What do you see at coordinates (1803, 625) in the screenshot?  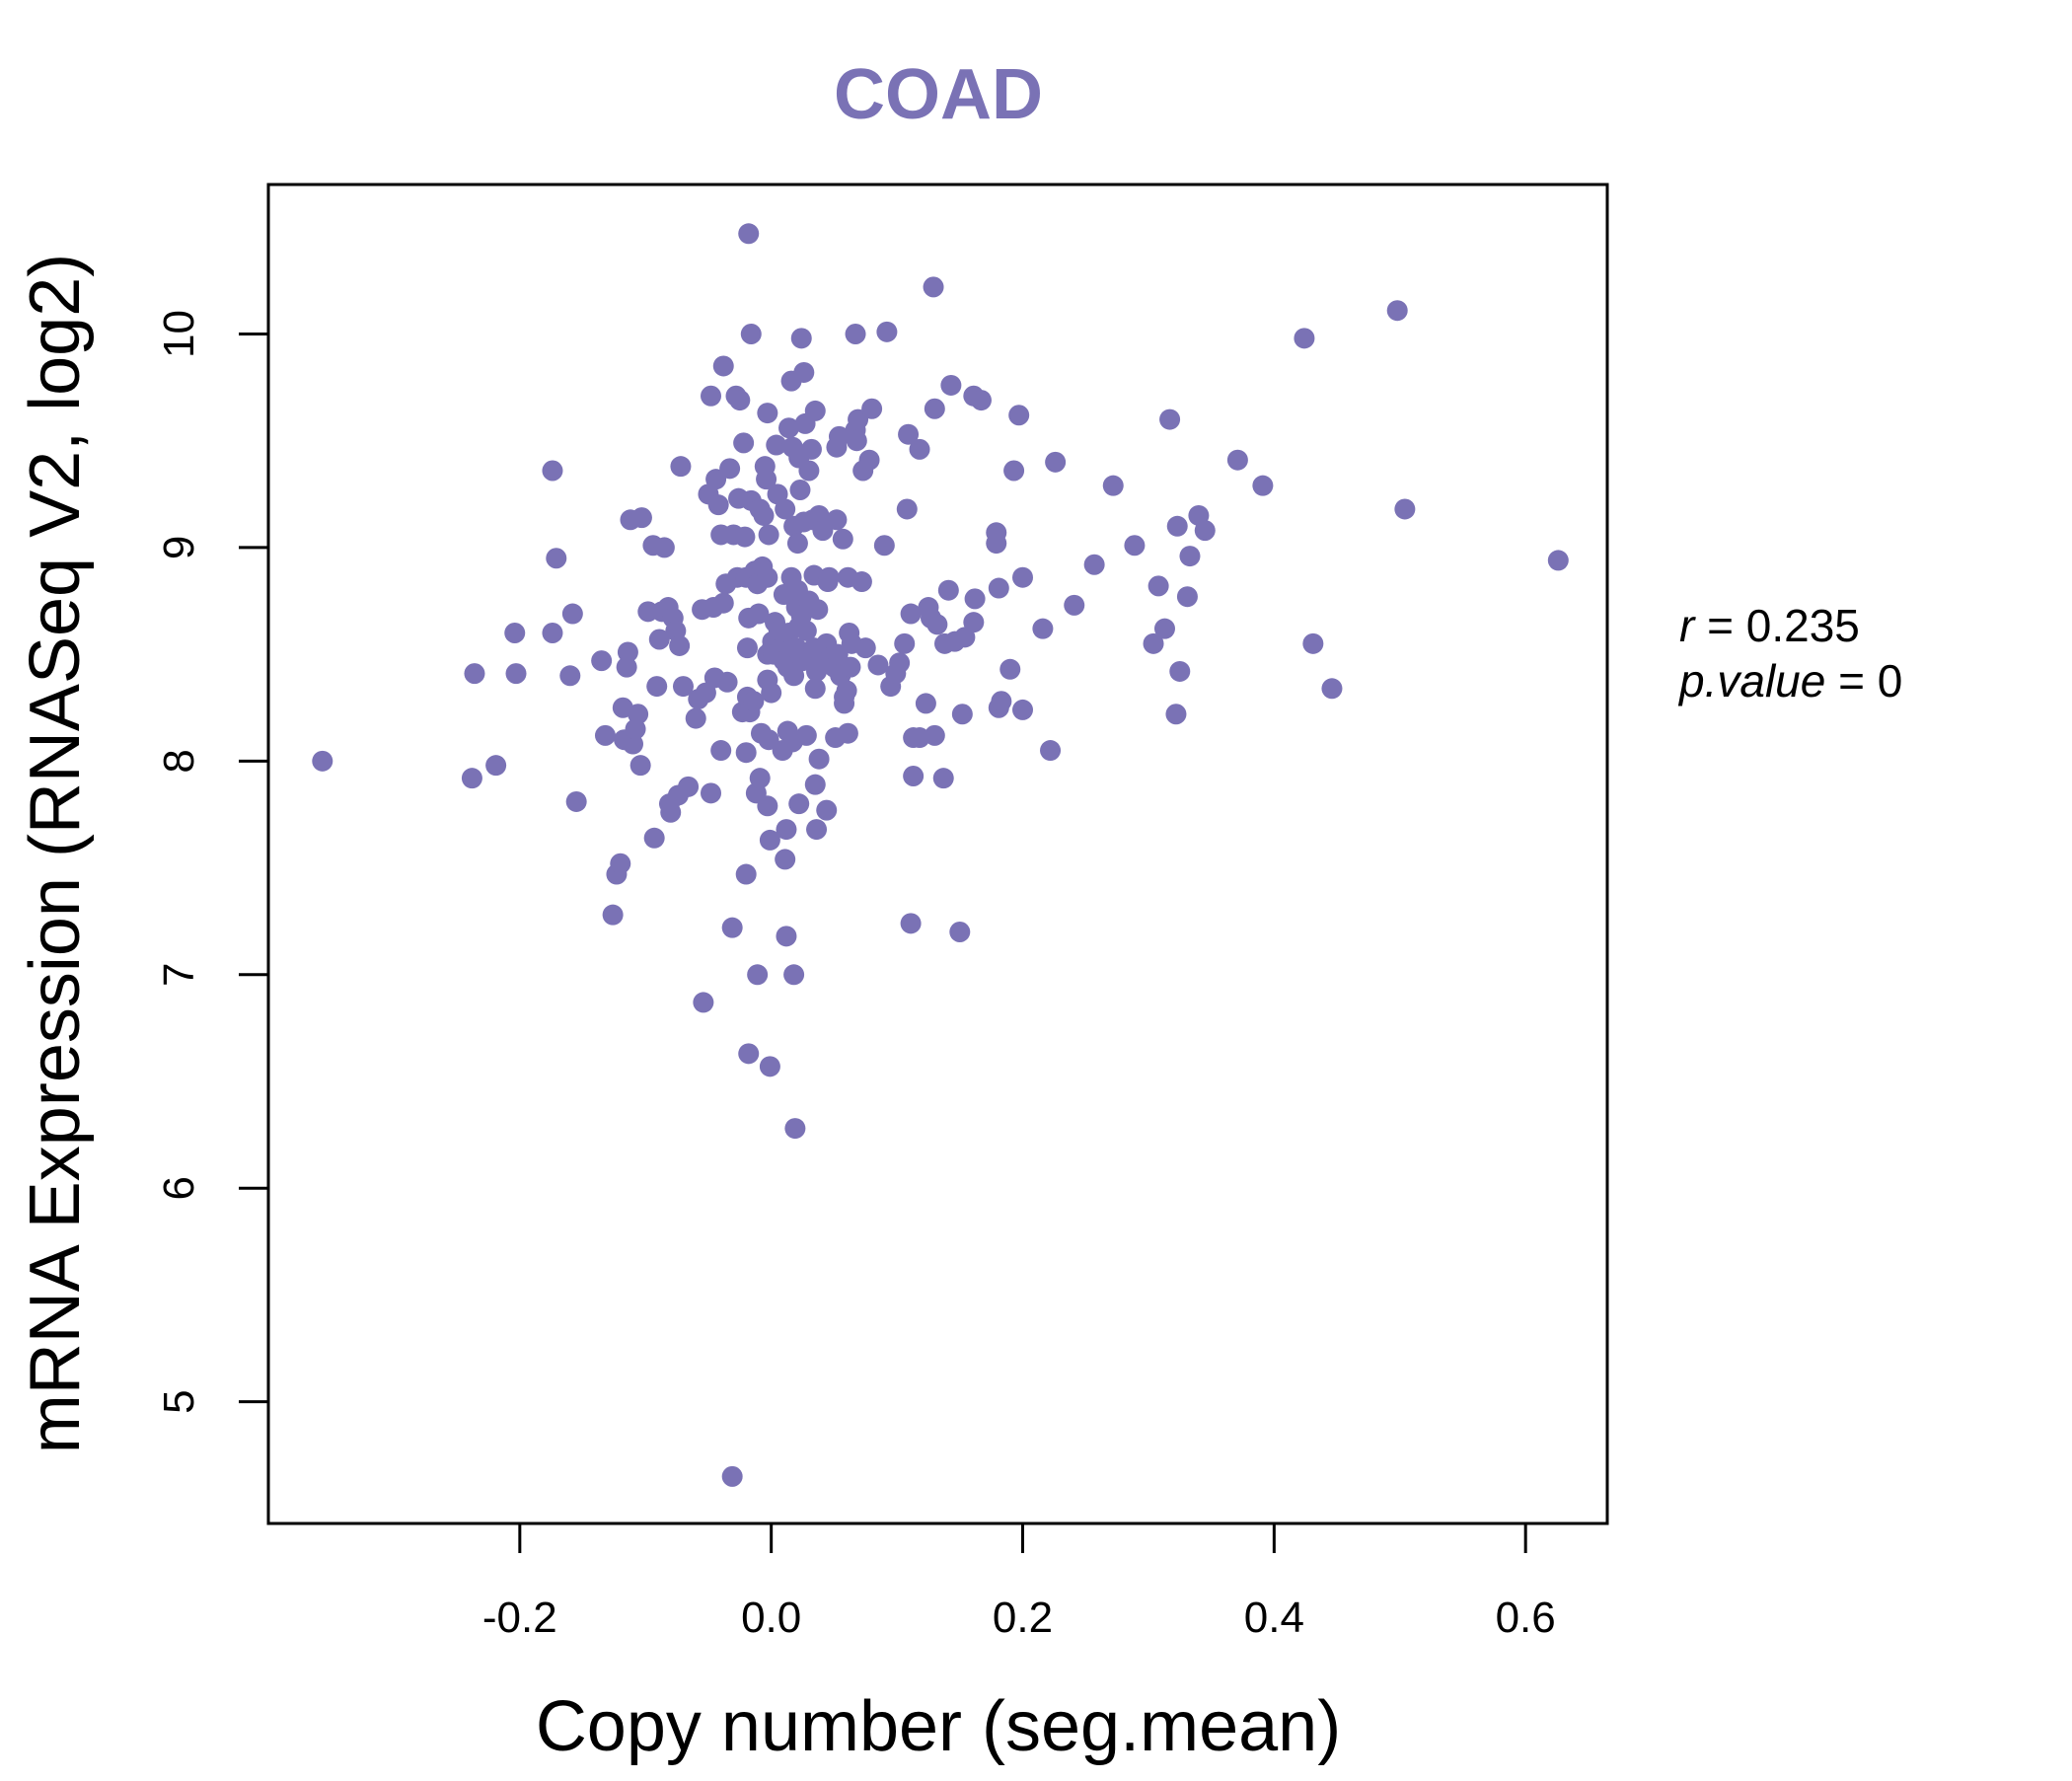 I see `r-value: 0.235` at bounding box center [1803, 625].